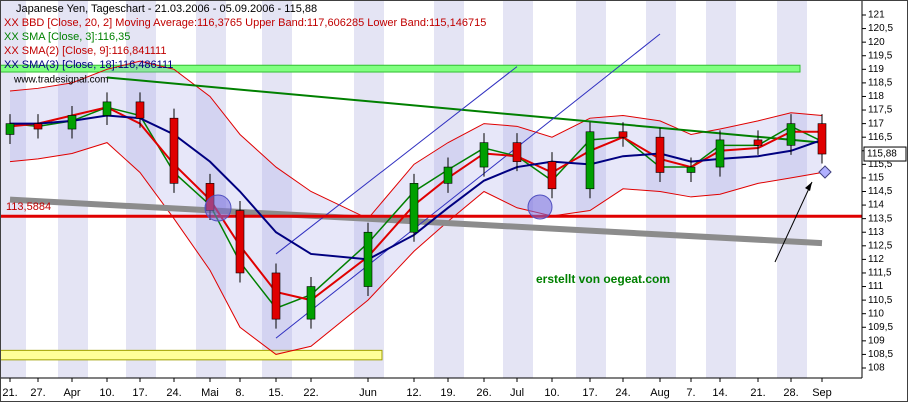 Image resolution: width=908 pixels, height=402 pixels. Describe the element at coordinates (876, 96) in the screenshot. I see `y-tick-label: 118` at that location.